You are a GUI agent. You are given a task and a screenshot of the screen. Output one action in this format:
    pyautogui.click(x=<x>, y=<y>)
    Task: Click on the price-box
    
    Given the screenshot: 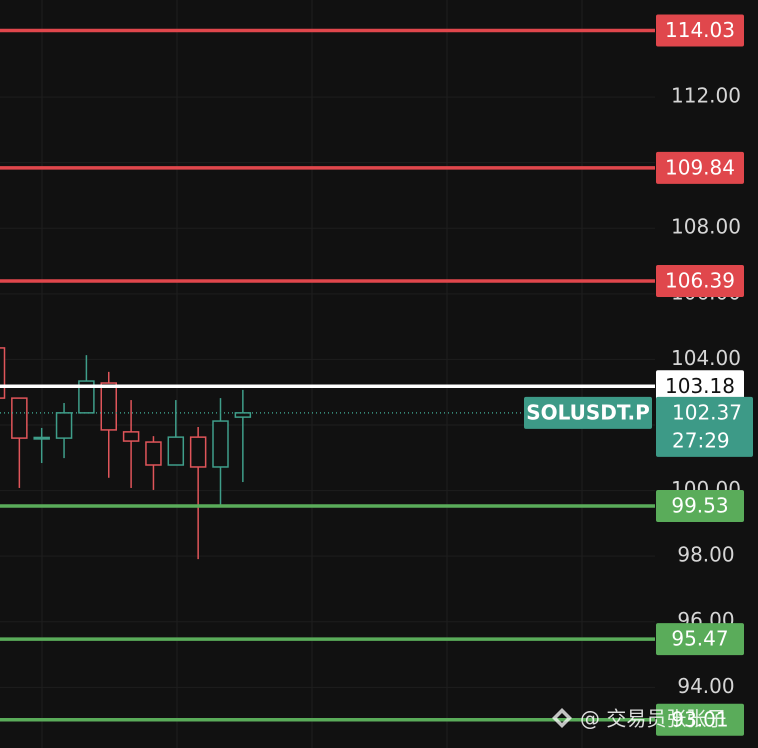 What is the action you would take?
    pyautogui.click(x=704, y=426)
    